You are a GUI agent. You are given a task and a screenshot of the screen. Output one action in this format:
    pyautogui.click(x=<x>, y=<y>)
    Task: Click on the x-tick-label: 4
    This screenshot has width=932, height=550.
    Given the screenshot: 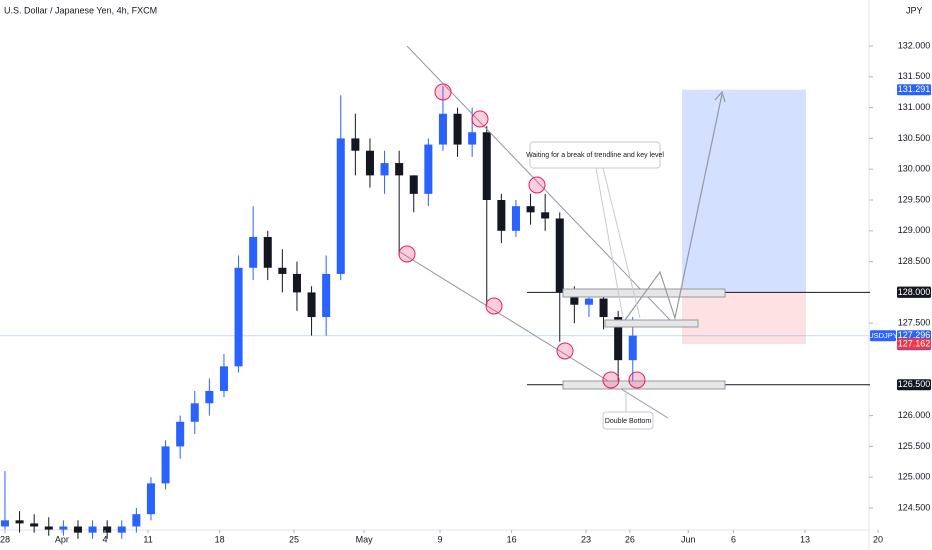 What is the action you would take?
    pyautogui.click(x=104, y=539)
    